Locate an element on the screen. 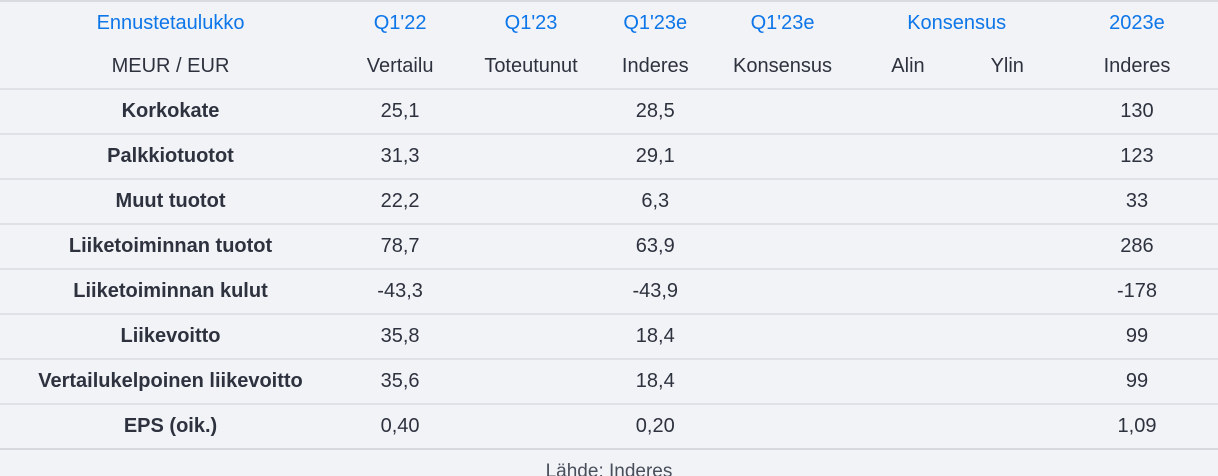 The height and width of the screenshot is (476, 1218). cell: 286 is located at coordinates (1136, 246).